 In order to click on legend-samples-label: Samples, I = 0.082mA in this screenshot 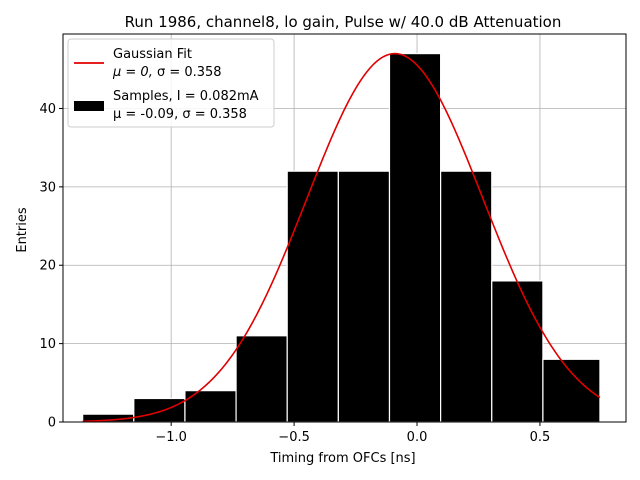, I will do `click(186, 96)`.